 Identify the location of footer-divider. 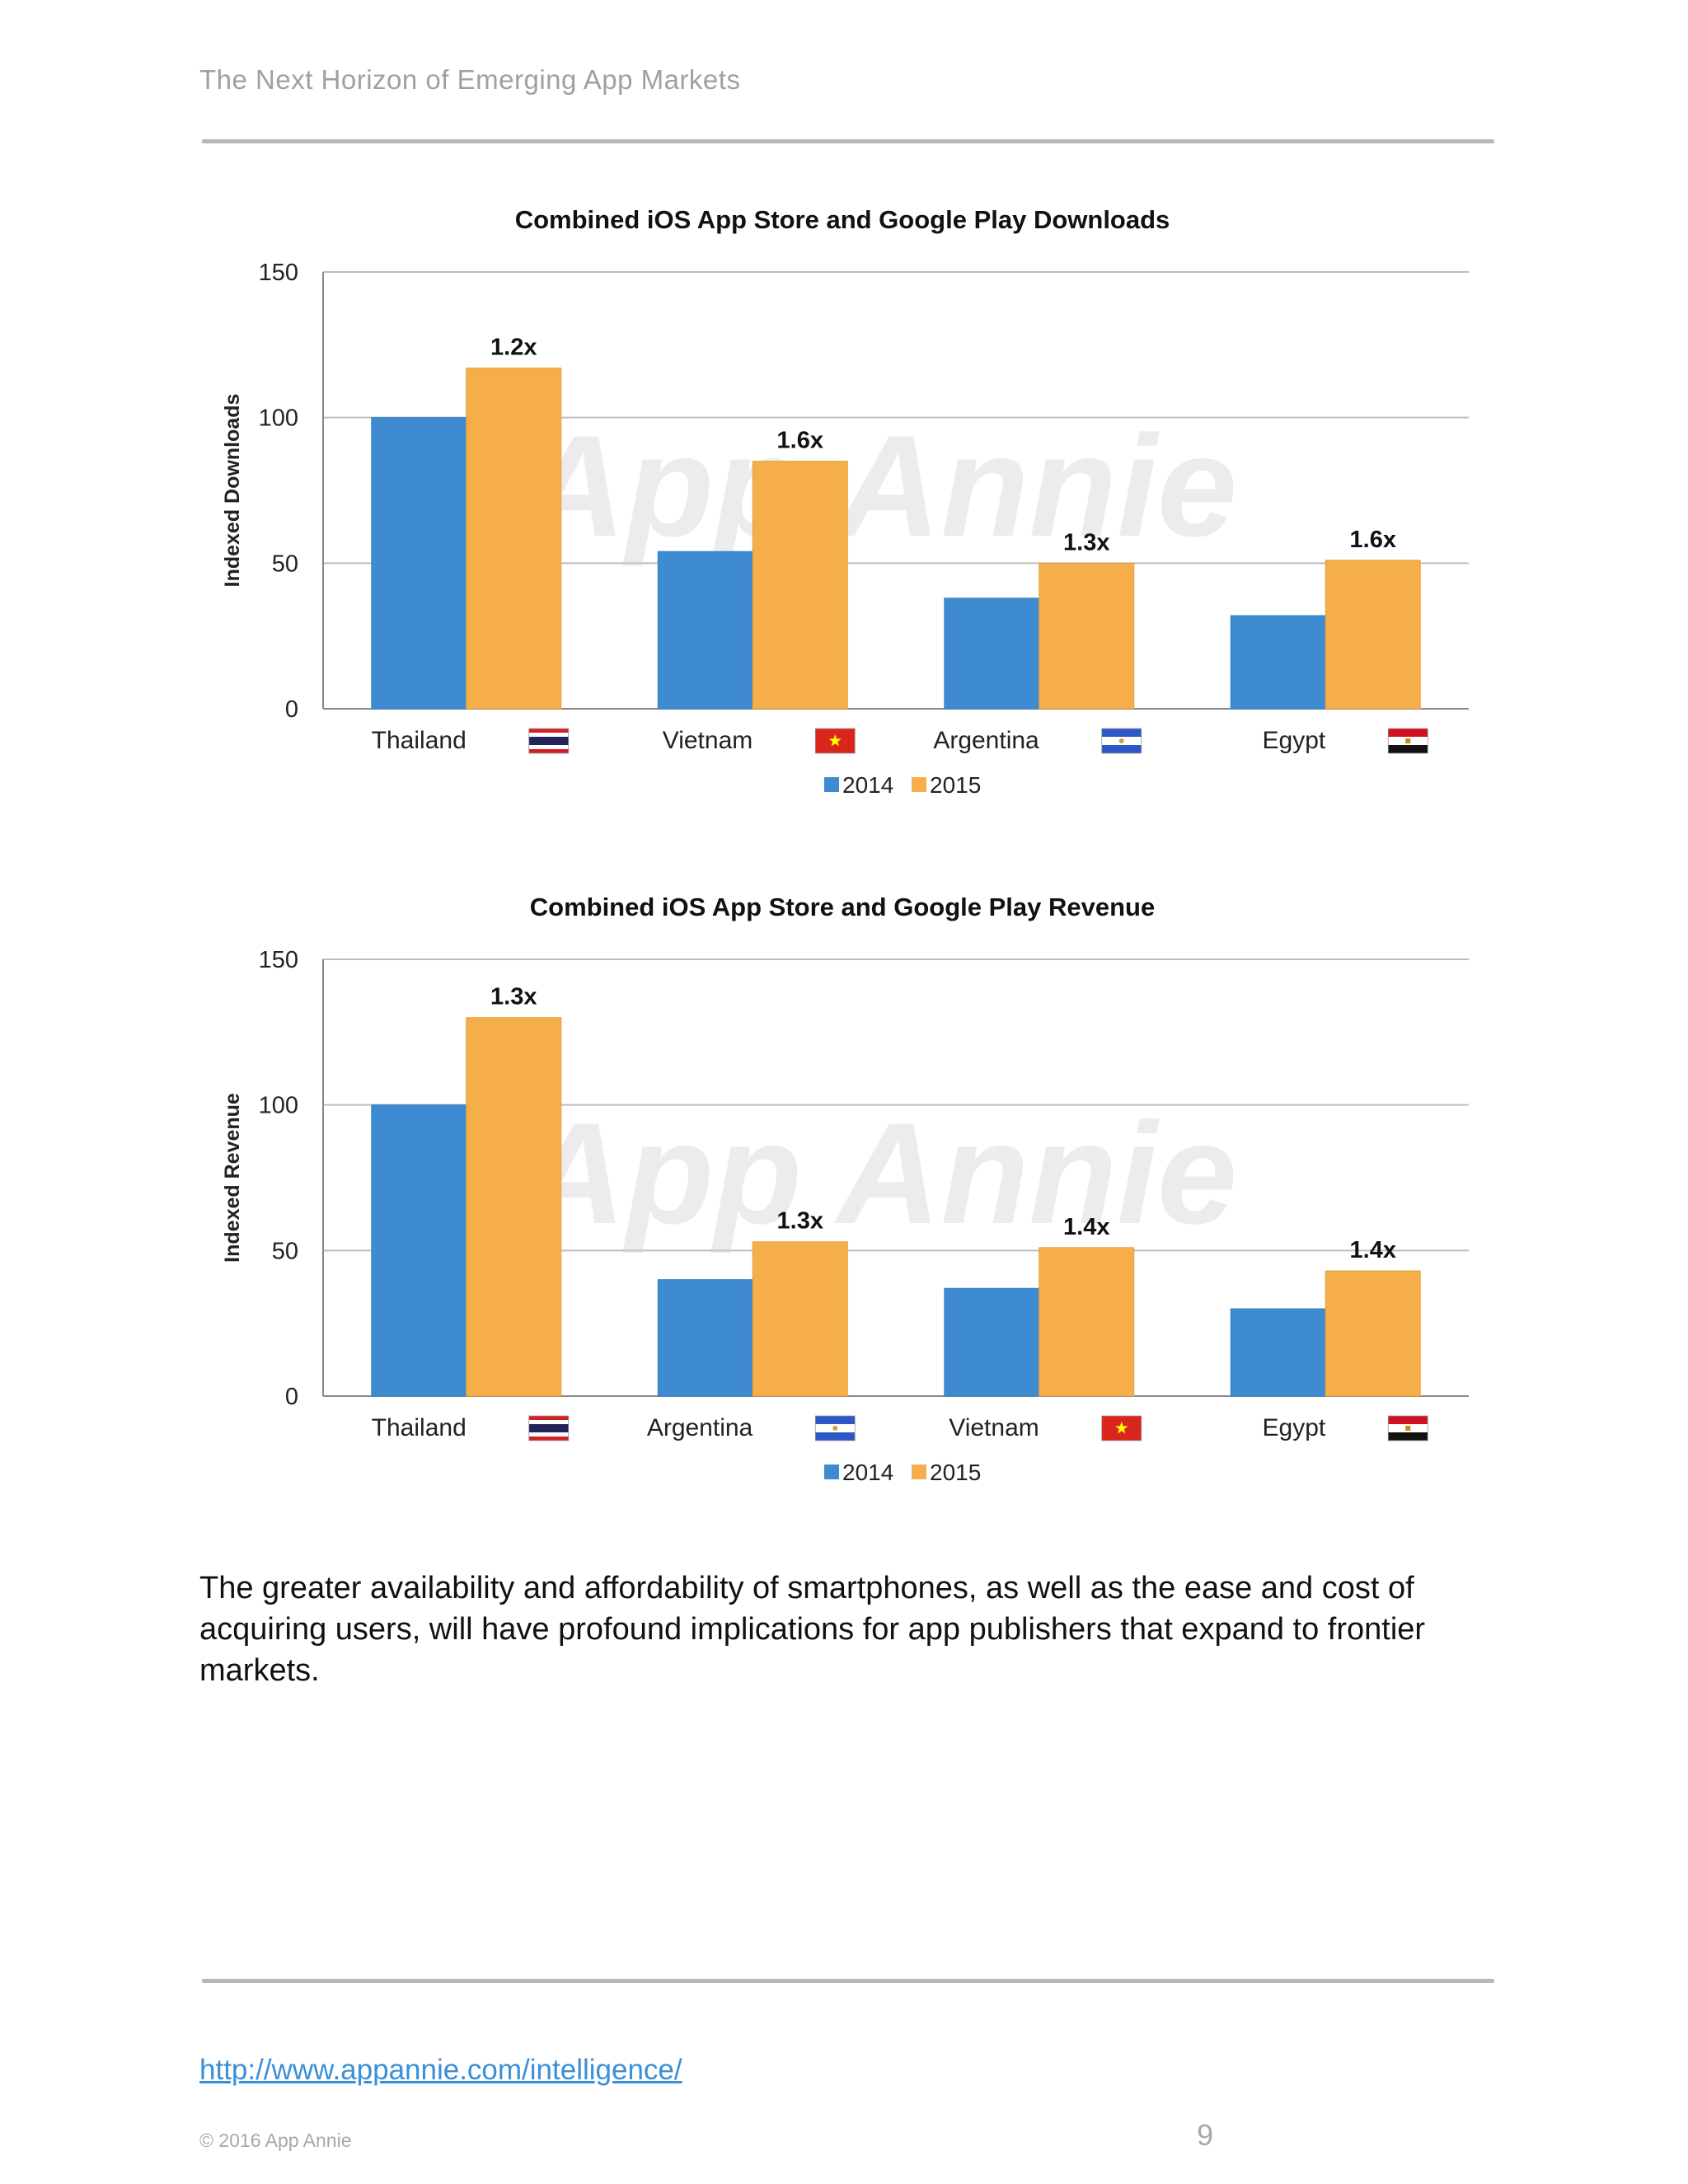
(848, 1981).